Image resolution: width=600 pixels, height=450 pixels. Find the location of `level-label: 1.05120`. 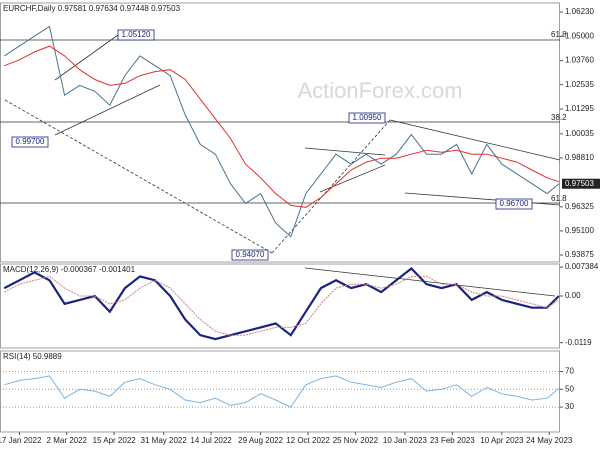

level-label: 1.05120 is located at coordinates (136, 34).